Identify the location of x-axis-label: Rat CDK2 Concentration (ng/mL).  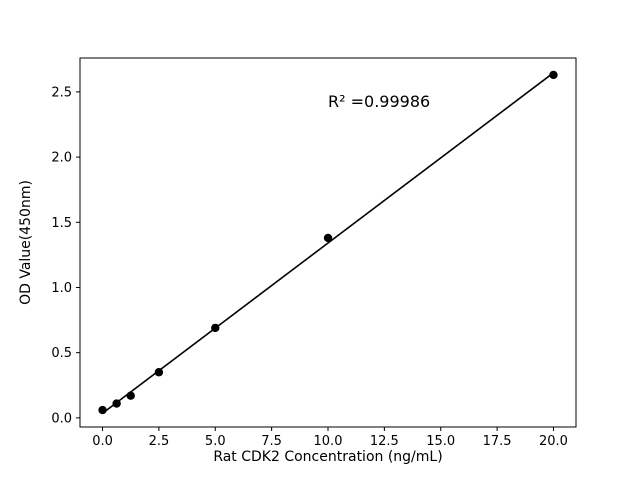
(327, 457).